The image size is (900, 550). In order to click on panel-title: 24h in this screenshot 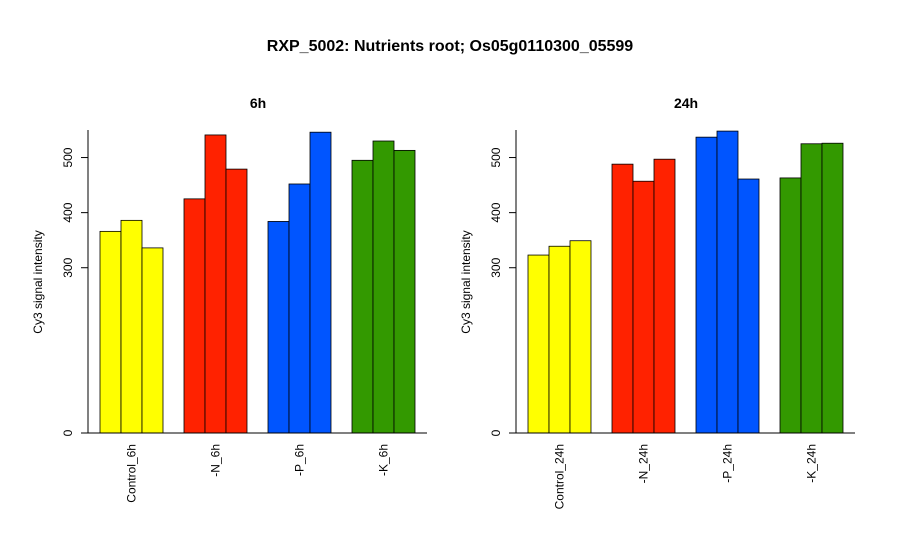, I will do `click(686, 103)`.